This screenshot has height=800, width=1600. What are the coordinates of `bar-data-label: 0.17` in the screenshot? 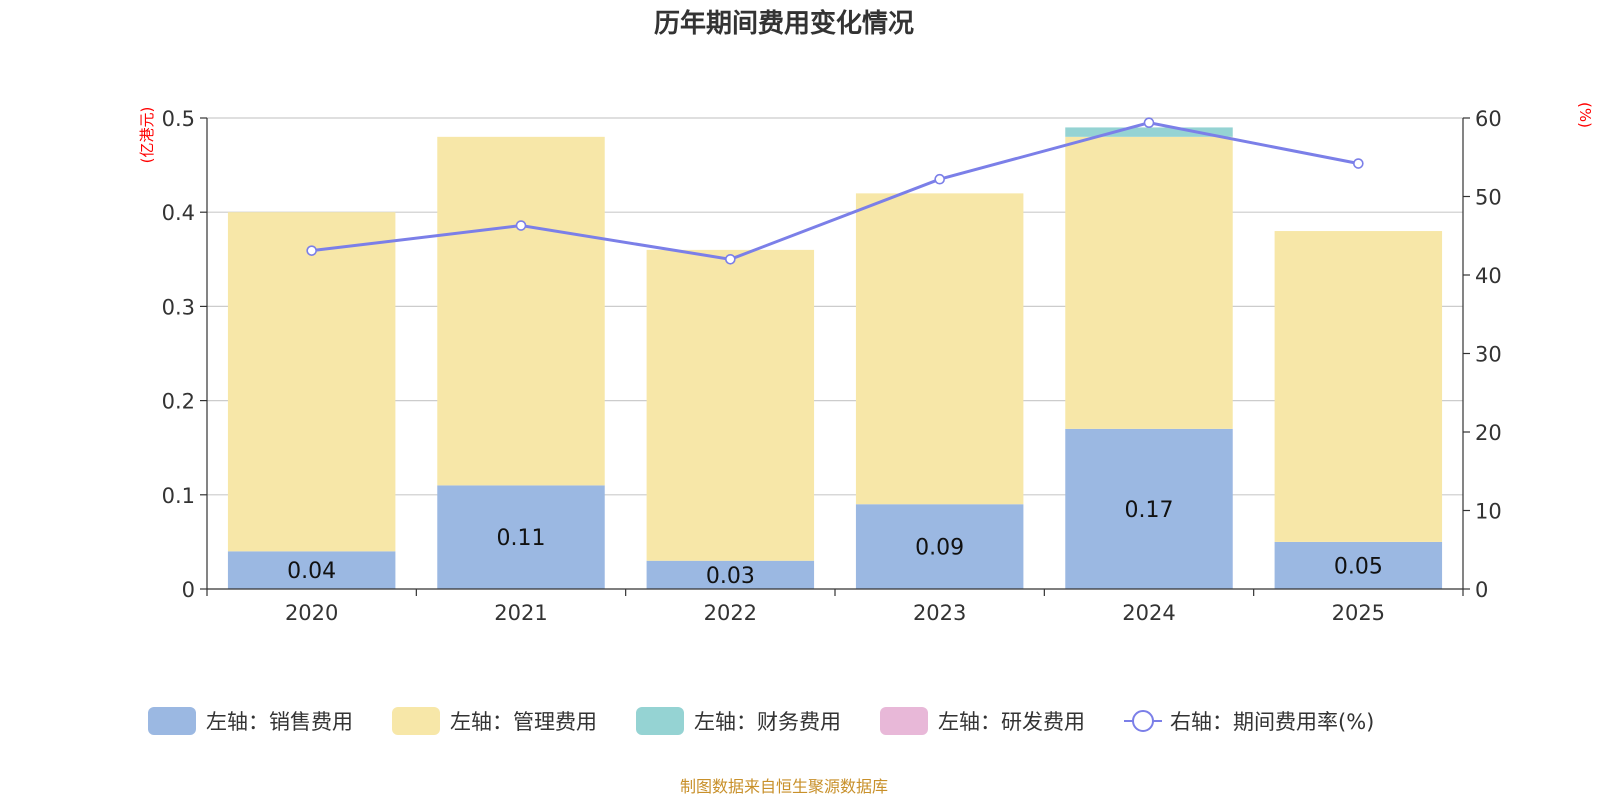 It's located at (1149, 510).